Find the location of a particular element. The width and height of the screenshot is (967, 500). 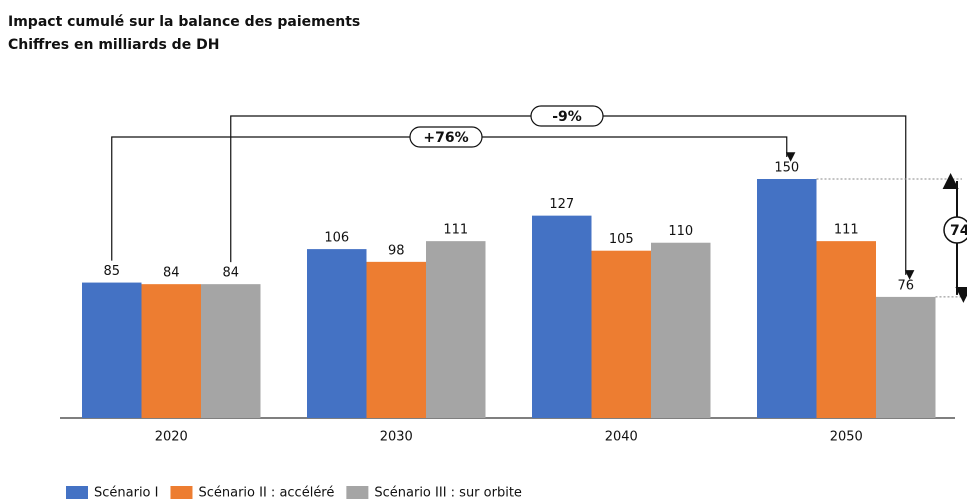

x-tick-label: 2030 is located at coordinates (396, 437).